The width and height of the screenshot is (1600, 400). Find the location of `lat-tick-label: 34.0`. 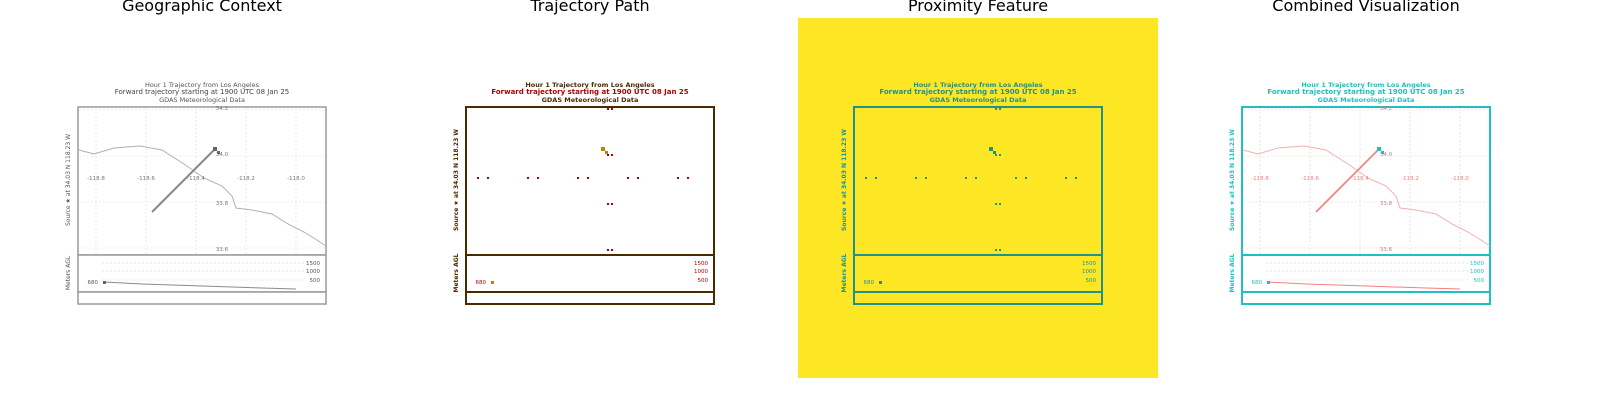

lat-tick-label: 34.0 is located at coordinates (222, 155).